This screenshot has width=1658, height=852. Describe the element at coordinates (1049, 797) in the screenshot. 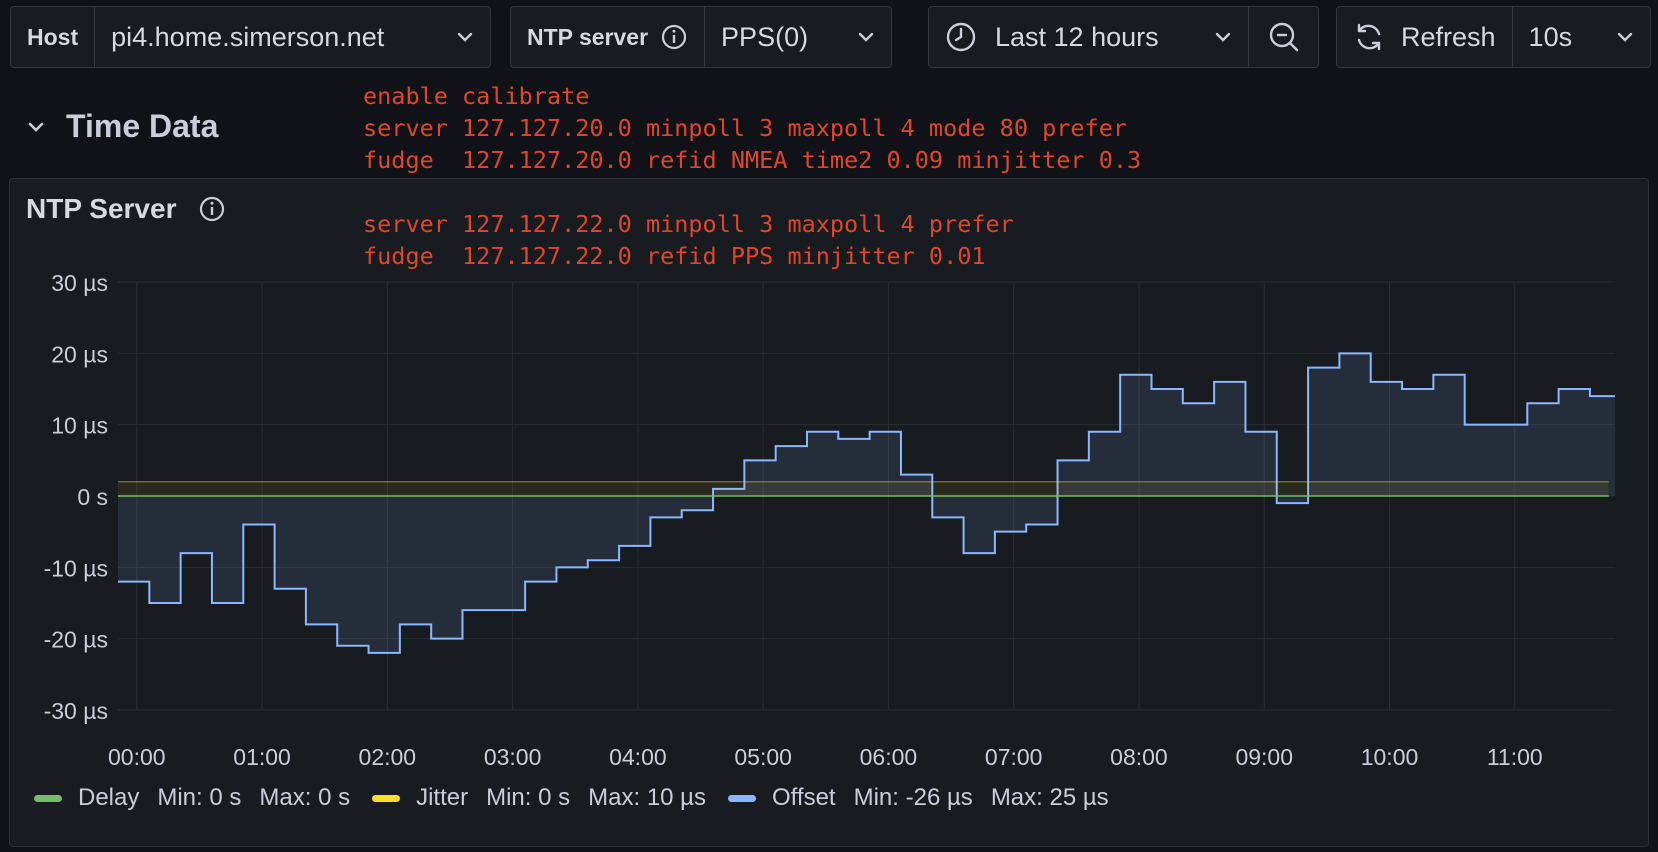

I see `legend-max: Max: 25 µs` at that location.